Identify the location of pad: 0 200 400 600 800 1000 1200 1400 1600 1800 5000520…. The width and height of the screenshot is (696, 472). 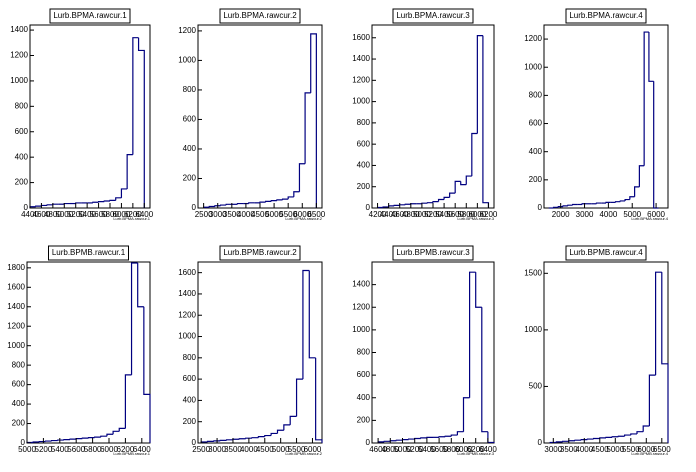
(79, 350).